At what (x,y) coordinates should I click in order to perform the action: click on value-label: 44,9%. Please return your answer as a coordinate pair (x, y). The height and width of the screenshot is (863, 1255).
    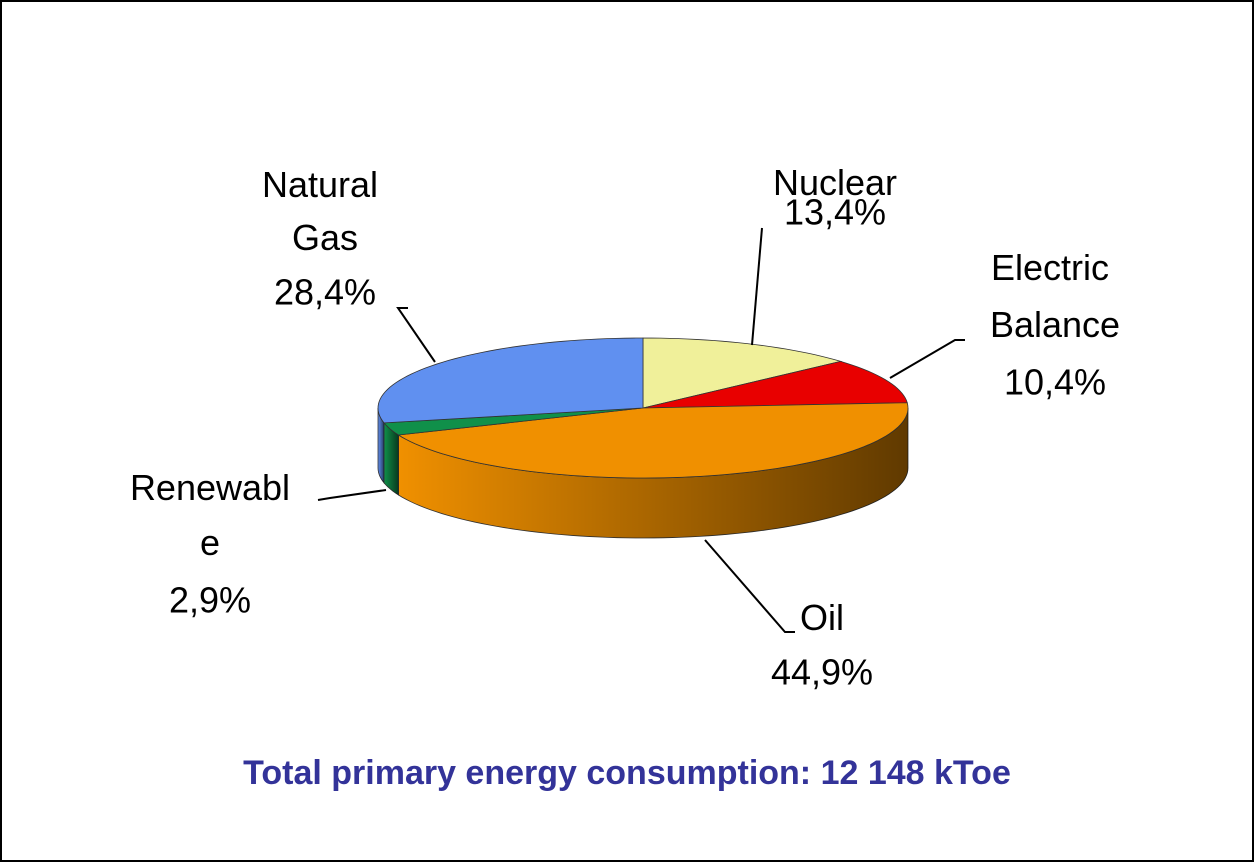
    Looking at the image, I should click on (822, 672).